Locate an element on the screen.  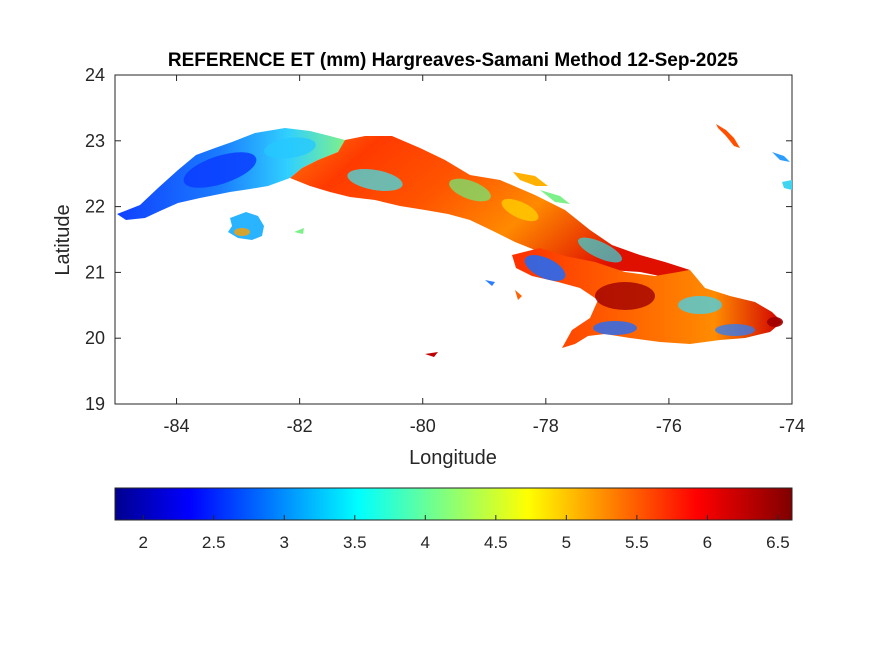
colorbar is located at coordinates (453, 504).